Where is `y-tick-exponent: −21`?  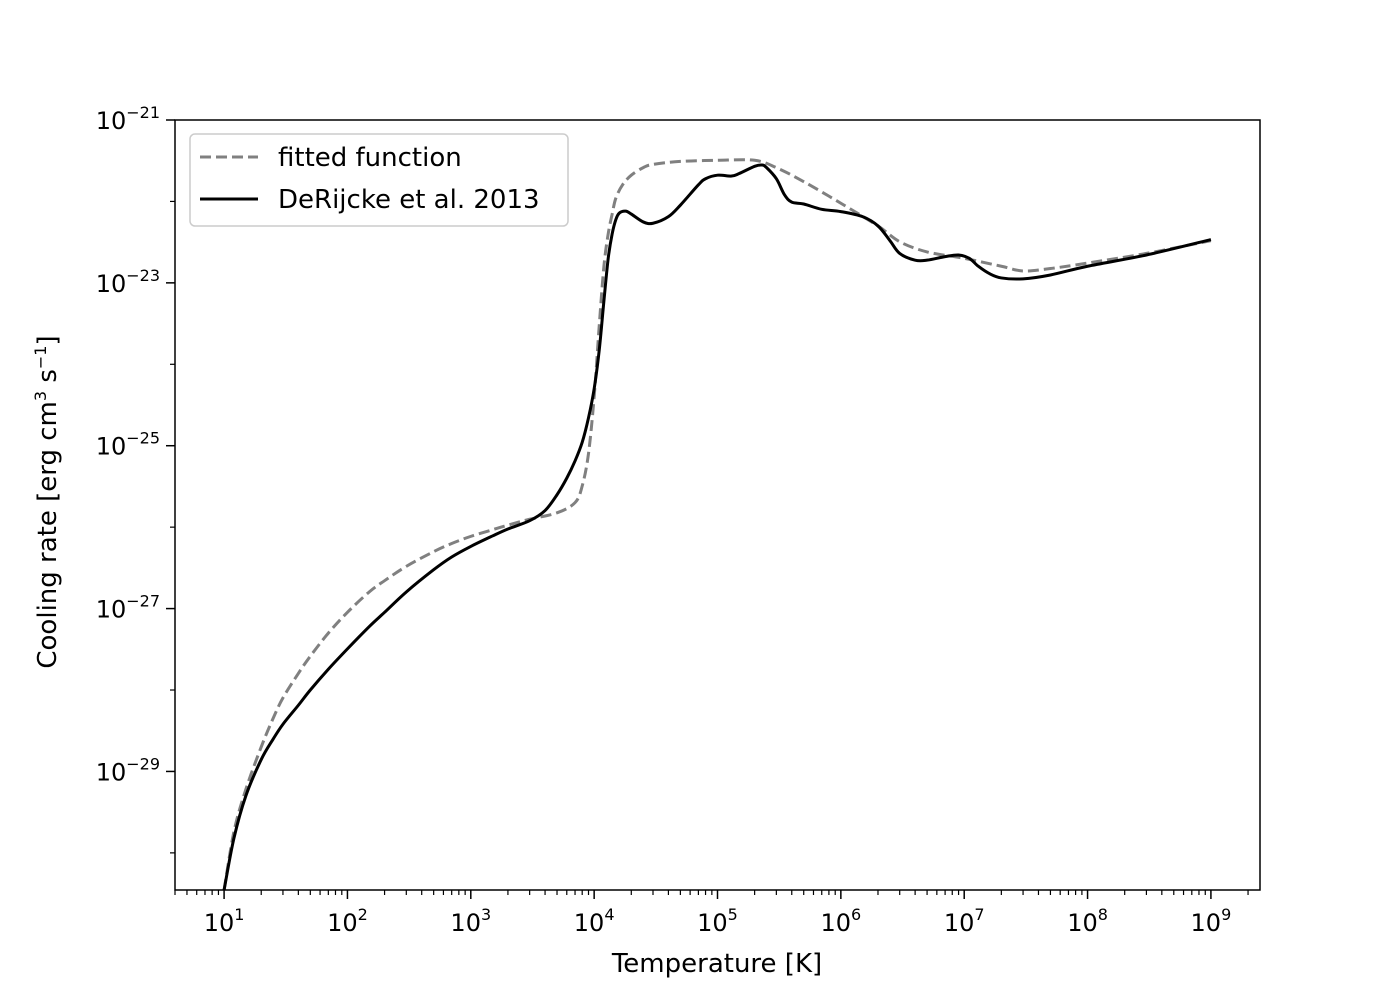
y-tick-exponent: −21 is located at coordinates (143, 112).